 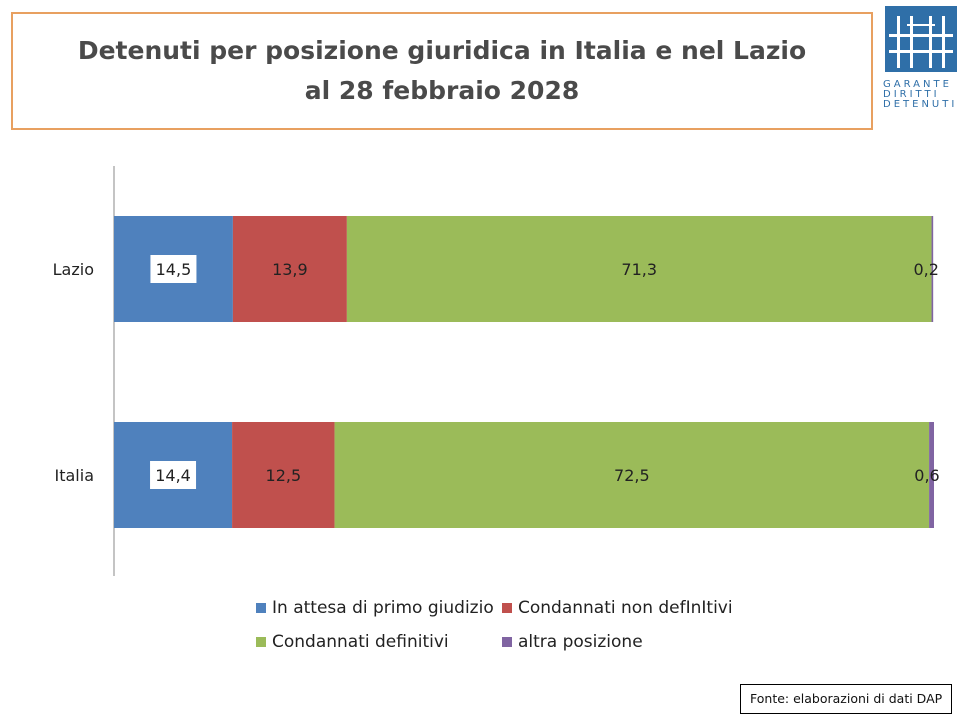 I want to click on chart-title-line-2: al 28 febbraio 2028, so click(x=442, y=90).